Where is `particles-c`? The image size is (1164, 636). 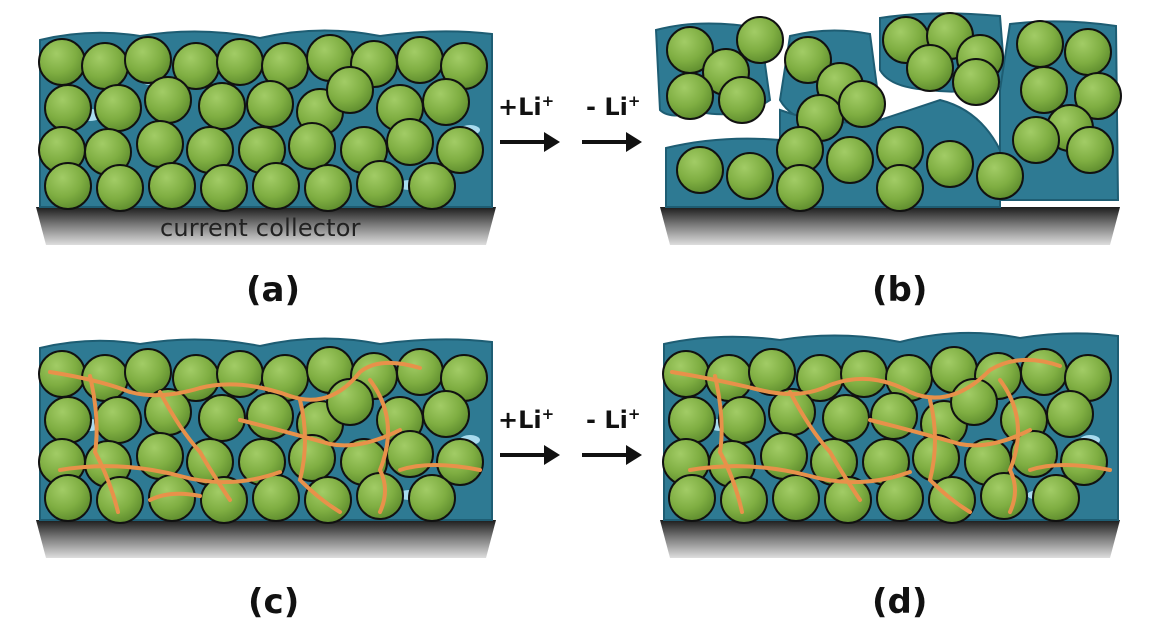 particles-c is located at coordinates (263, 435).